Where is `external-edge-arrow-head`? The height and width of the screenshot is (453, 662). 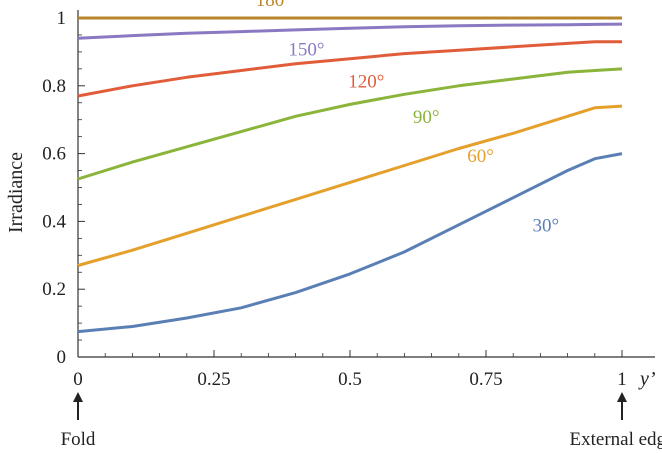 external-edge-arrow-head is located at coordinates (622, 397).